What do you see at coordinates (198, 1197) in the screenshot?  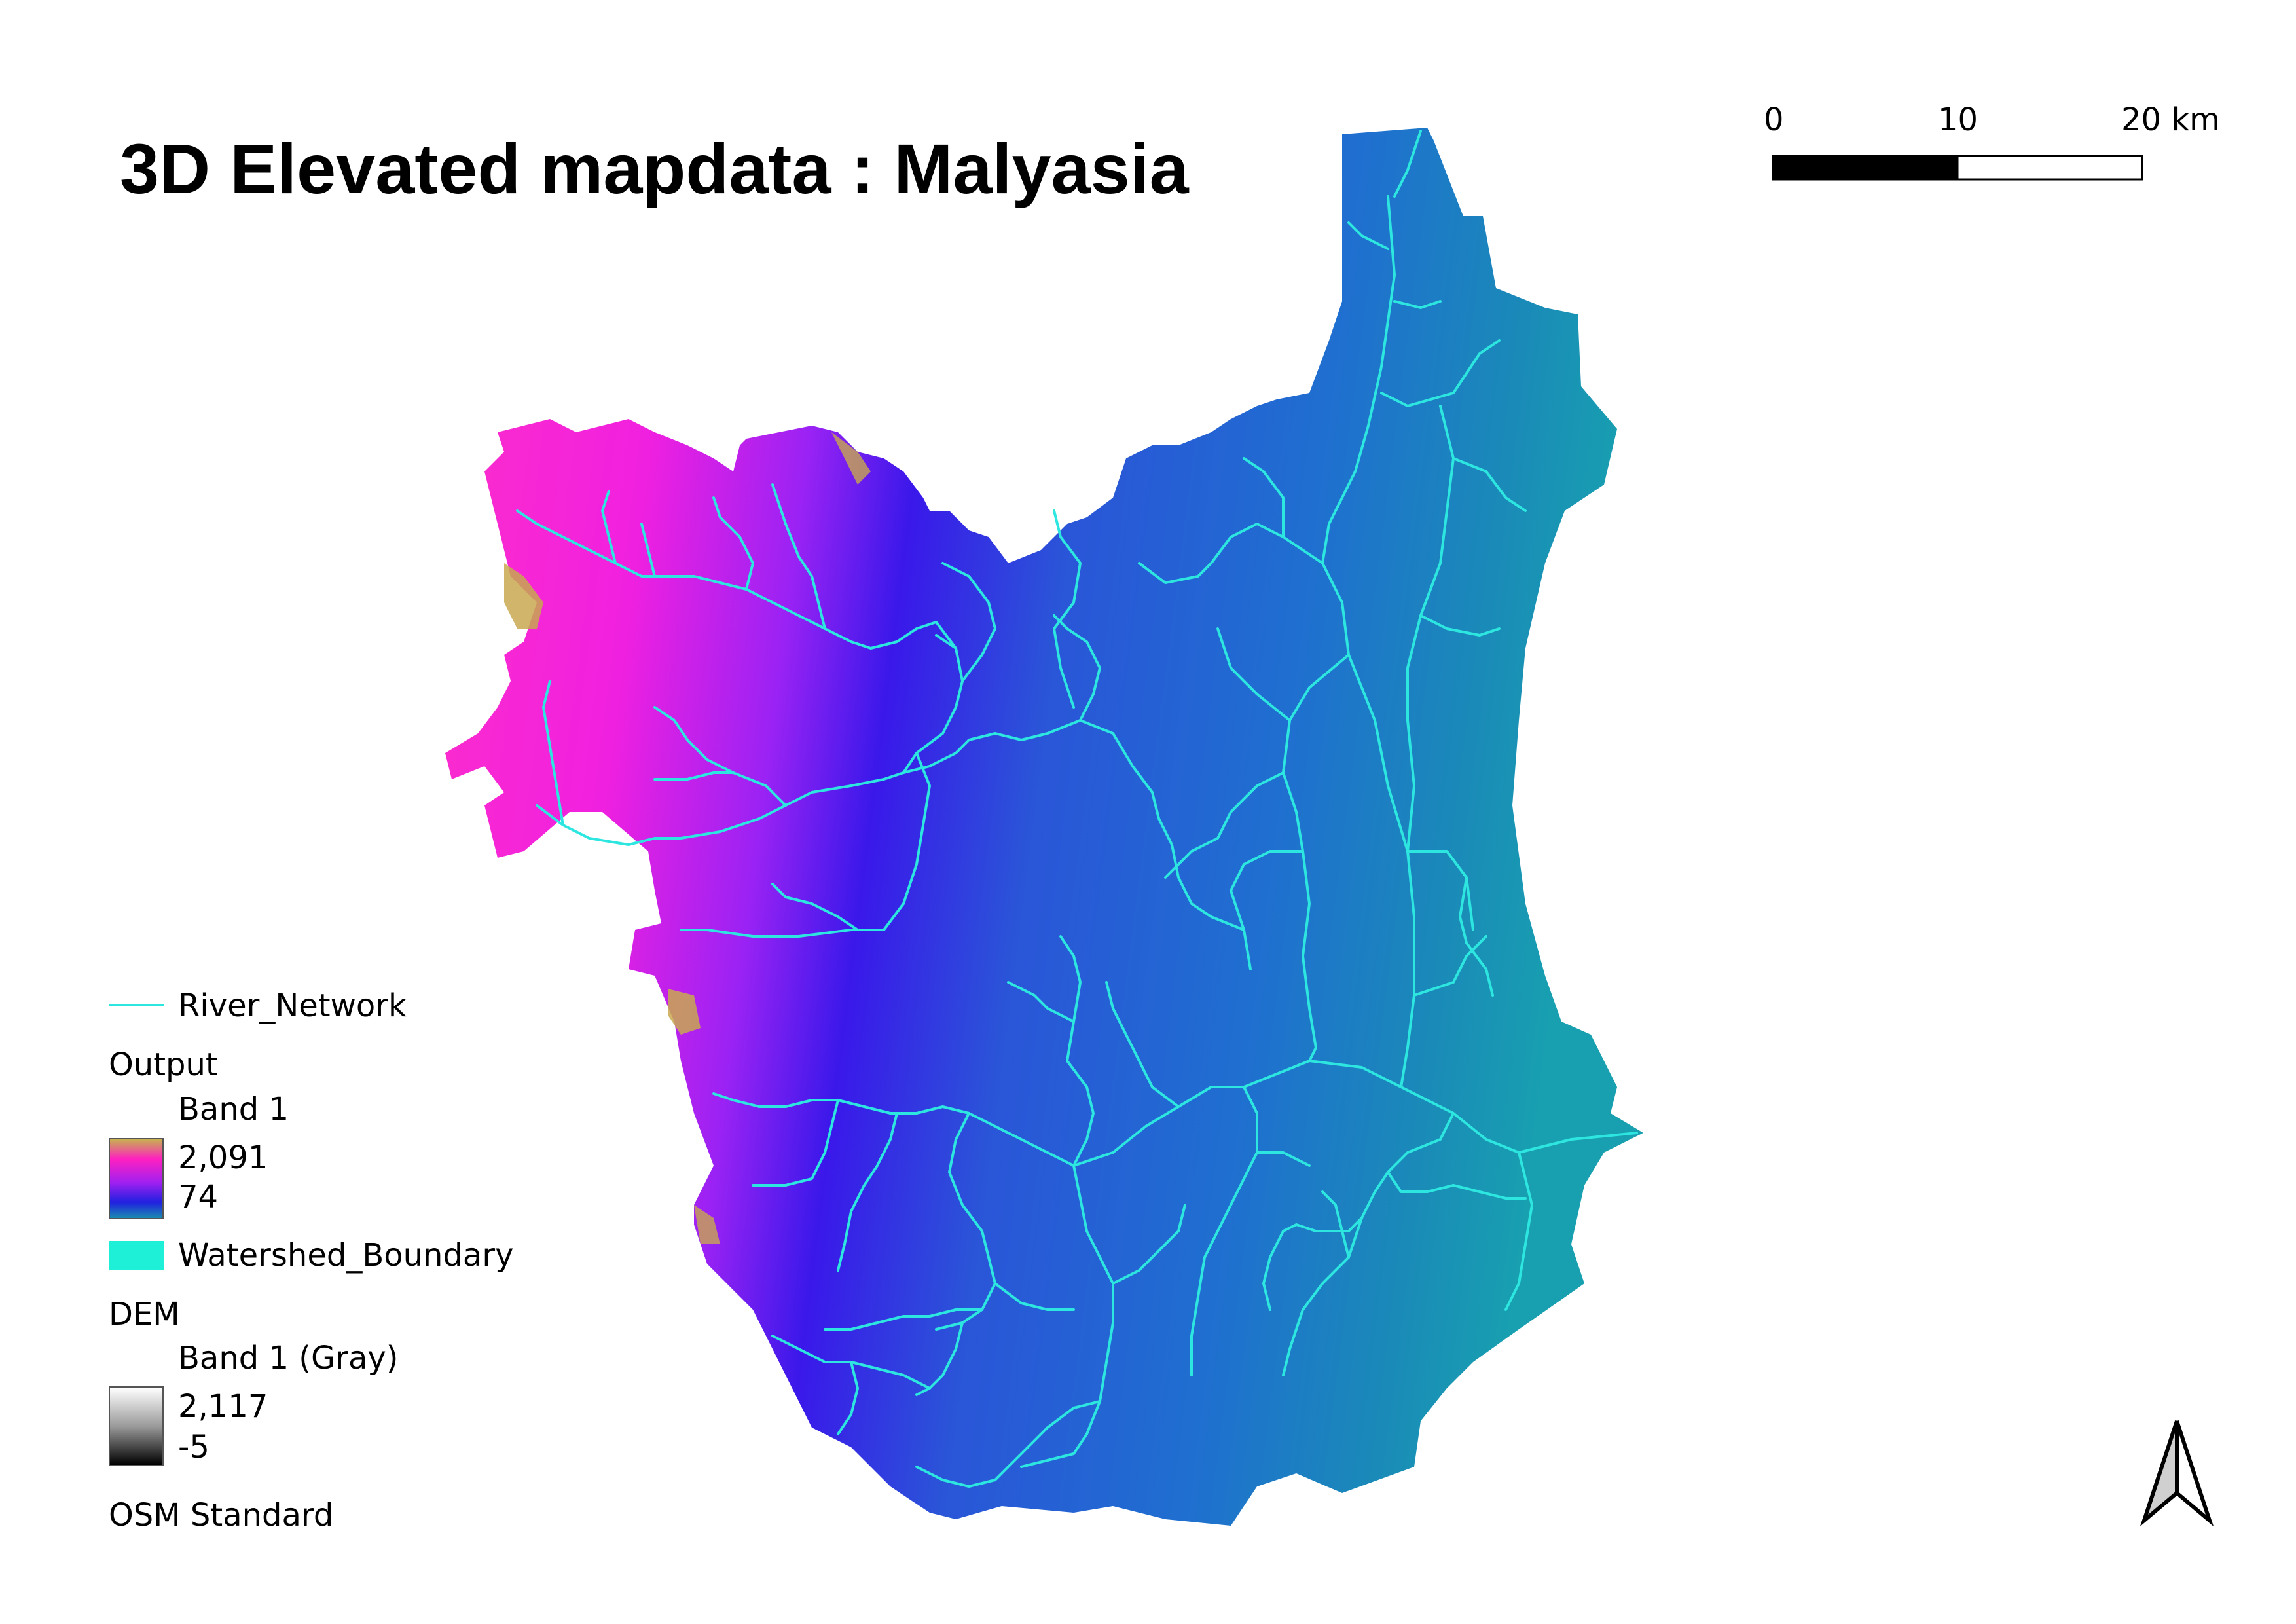 I see `legend-output-min: 74` at bounding box center [198, 1197].